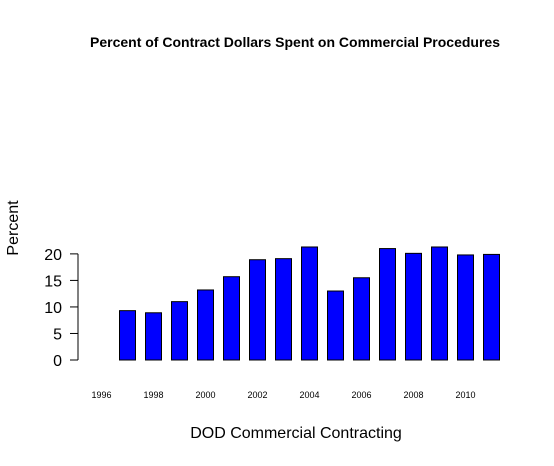 This screenshot has height=466, width=554. What do you see at coordinates (153, 336) in the screenshot?
I see `bar-1998` at bounding box center [153, 336].